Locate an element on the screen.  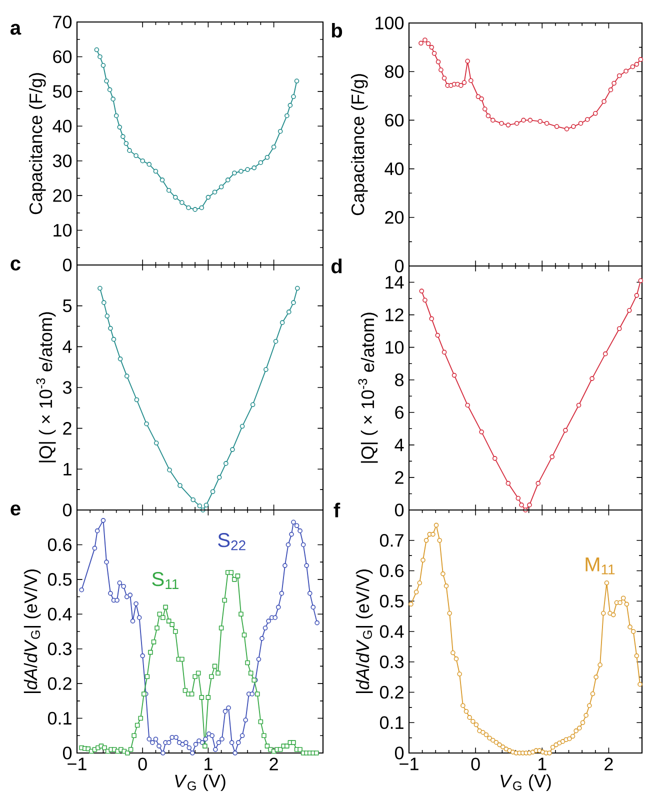
y-tick-label: 50 is located at coordinates (62, 91).